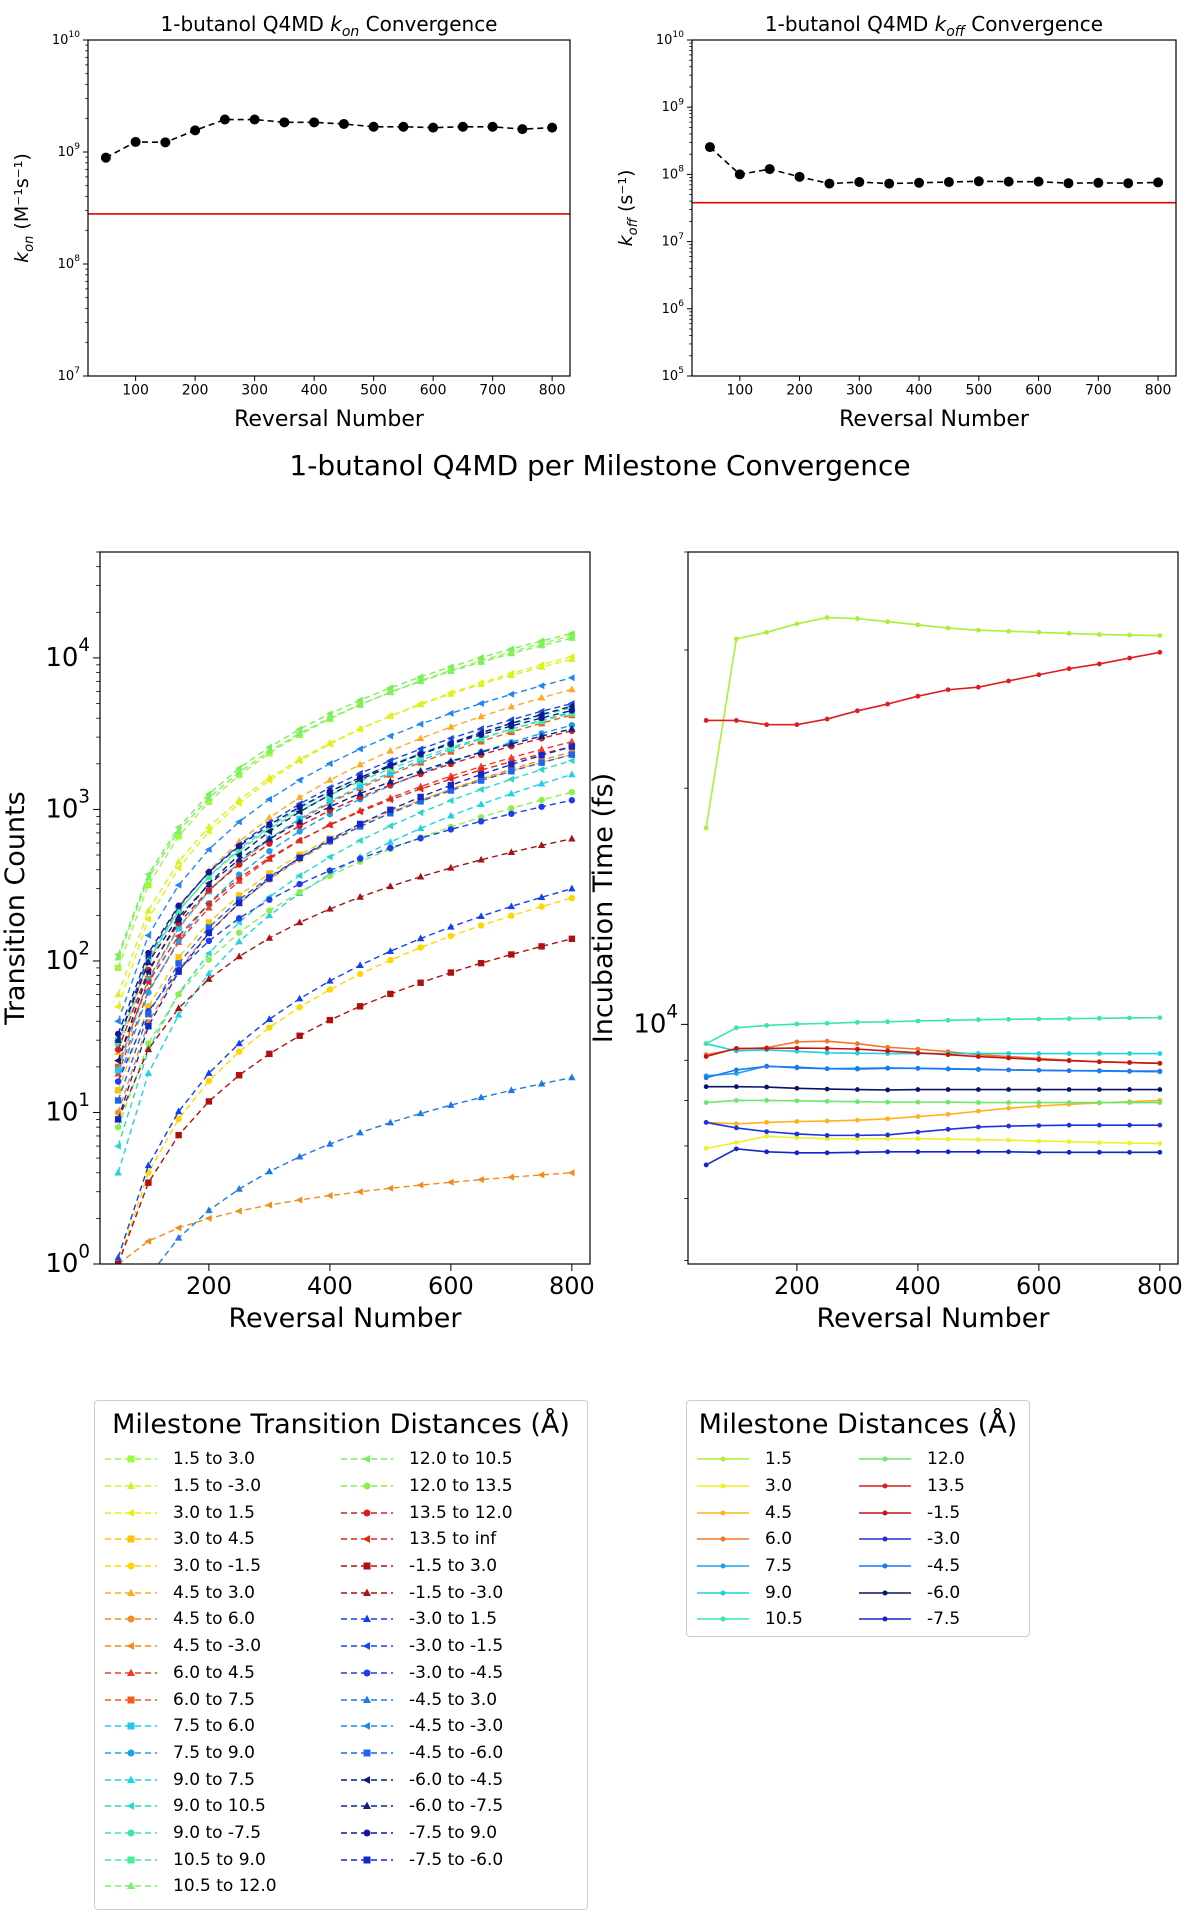  Describe the element at coordinates (457, 1592) in the screenshot. I see `legend-item: -1.5 to -3.0` at that location.